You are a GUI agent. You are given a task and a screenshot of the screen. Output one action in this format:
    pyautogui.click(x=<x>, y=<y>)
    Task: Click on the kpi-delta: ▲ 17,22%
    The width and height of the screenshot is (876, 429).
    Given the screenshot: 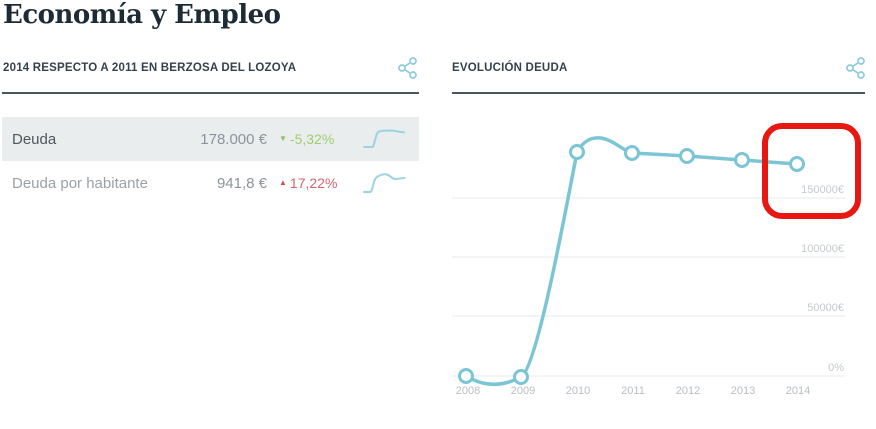 What is the action you would take?
    pyautogui.click(x=318, y=183)
    